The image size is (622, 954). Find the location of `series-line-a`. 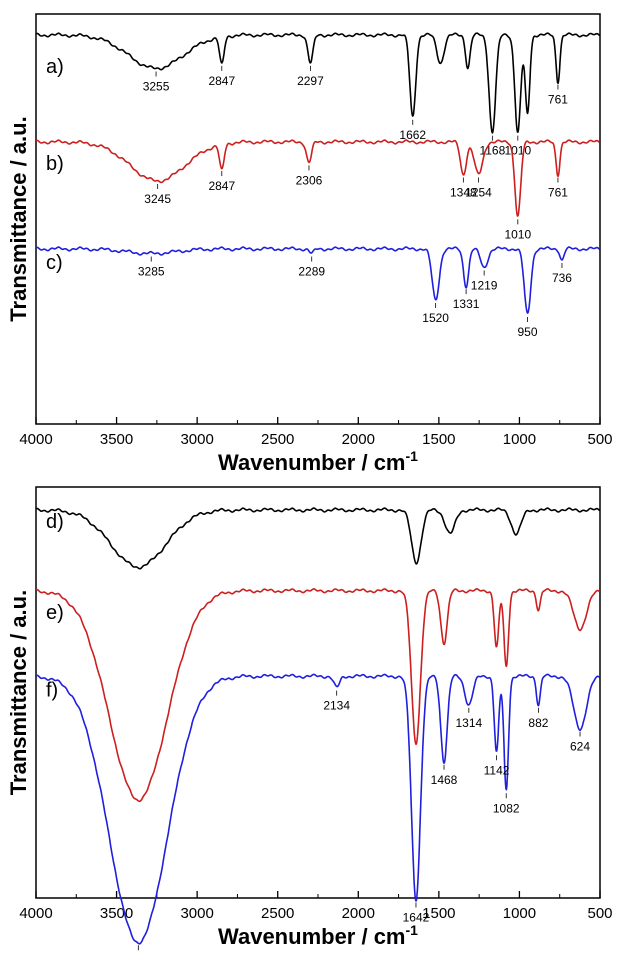

series-line-a is located at coordinates (318, 83).